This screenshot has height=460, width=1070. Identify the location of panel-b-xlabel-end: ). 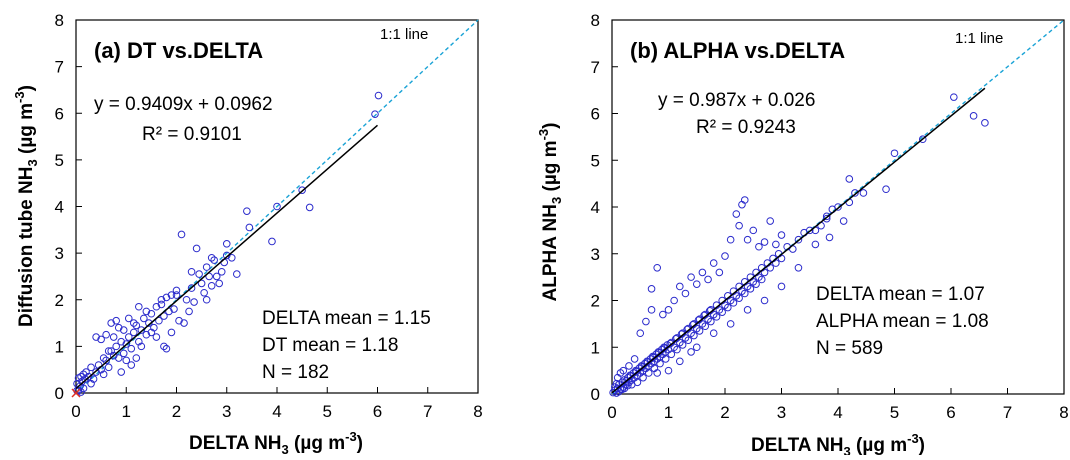
(922, 445).